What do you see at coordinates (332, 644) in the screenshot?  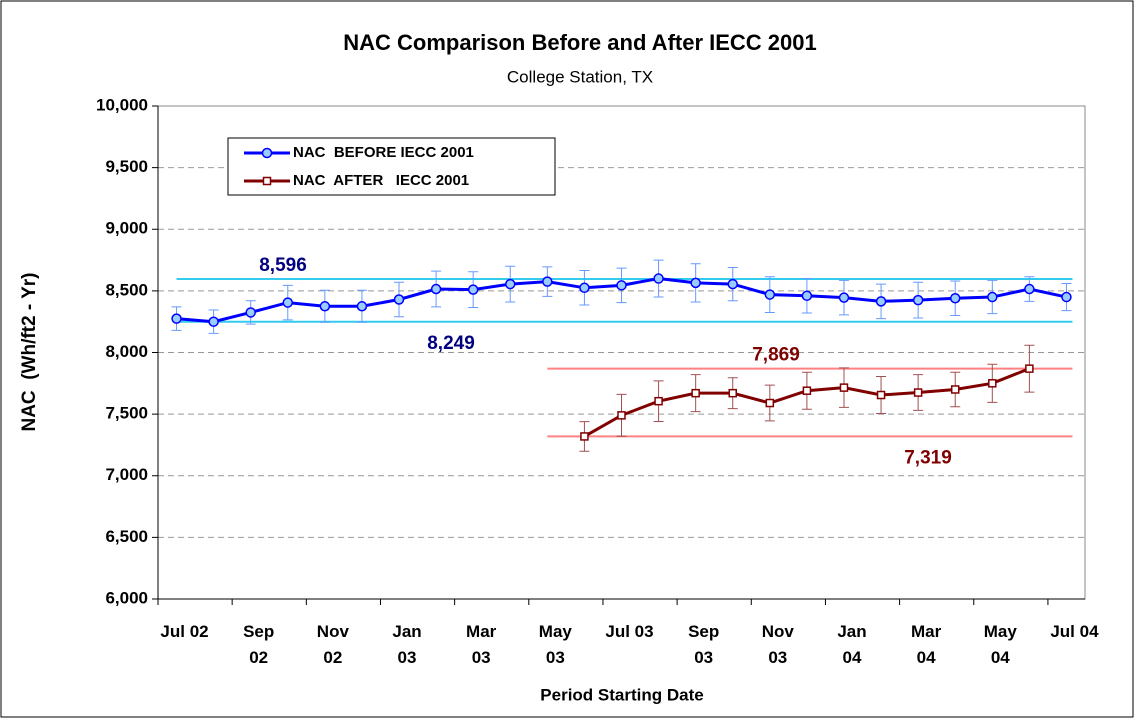 I see `x-tick-label: Nov 02` at bounding box center [332, 644].